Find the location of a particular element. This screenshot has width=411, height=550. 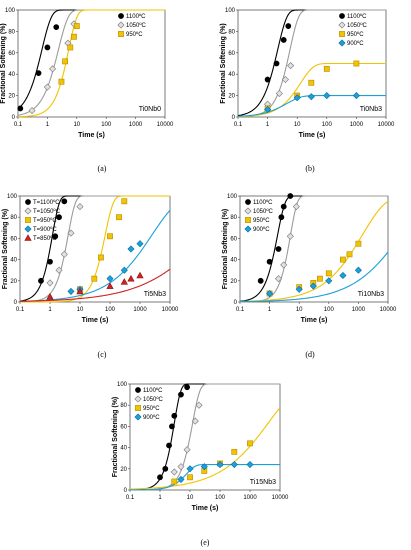

legend-label: 900ºC is located at coordinates (261, 229).